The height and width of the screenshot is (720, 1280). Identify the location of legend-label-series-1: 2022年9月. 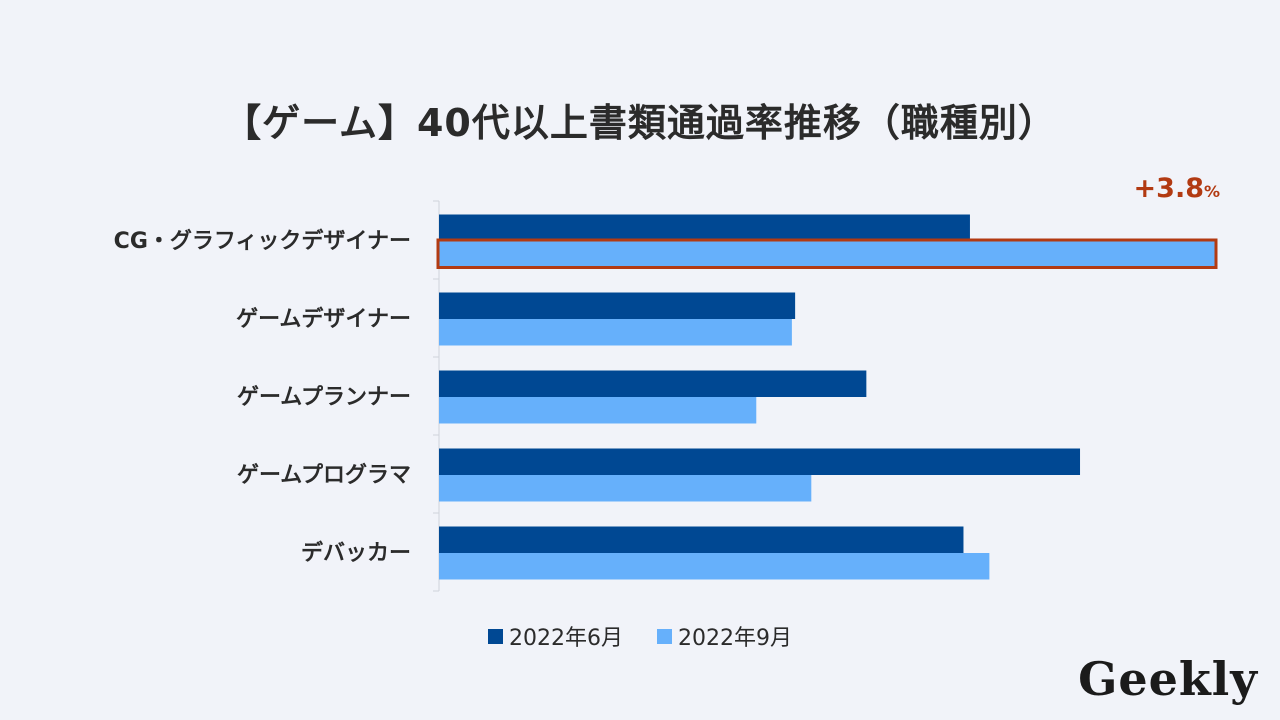
(735, 638).